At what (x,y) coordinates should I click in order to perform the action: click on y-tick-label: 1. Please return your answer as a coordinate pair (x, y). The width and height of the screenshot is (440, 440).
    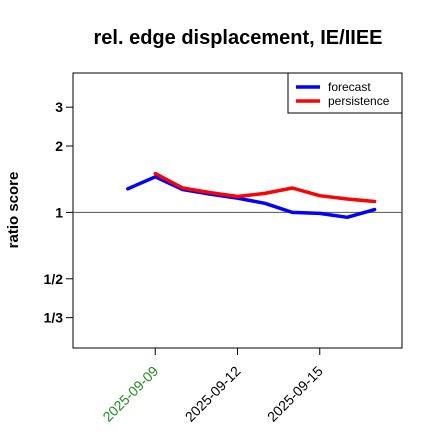
    Looking at the image, I should click on (59, 212).